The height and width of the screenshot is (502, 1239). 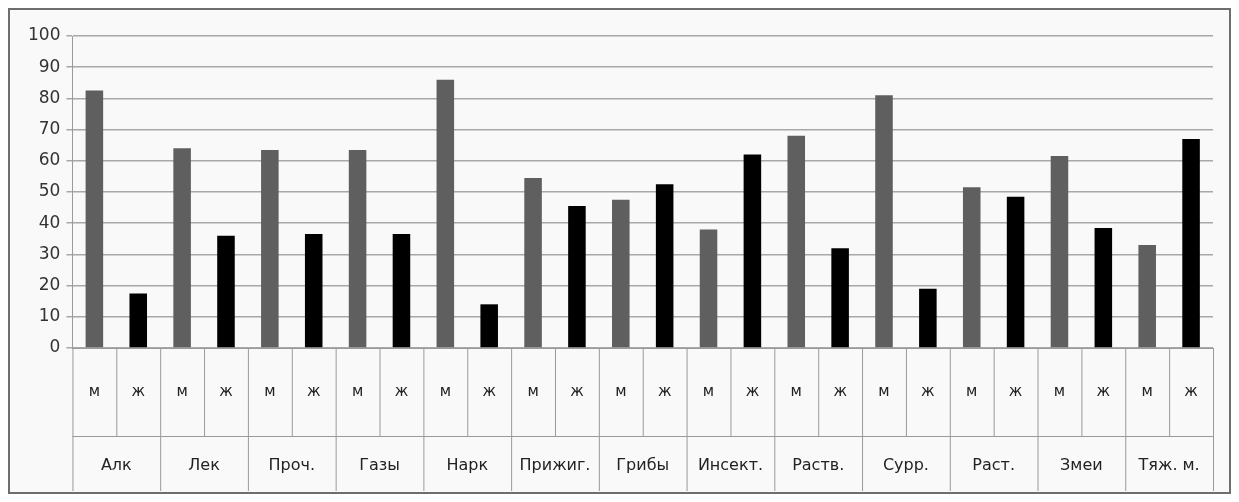 I want to click on x-tick-label: Тяж. м., so click(x=1168, y=464).